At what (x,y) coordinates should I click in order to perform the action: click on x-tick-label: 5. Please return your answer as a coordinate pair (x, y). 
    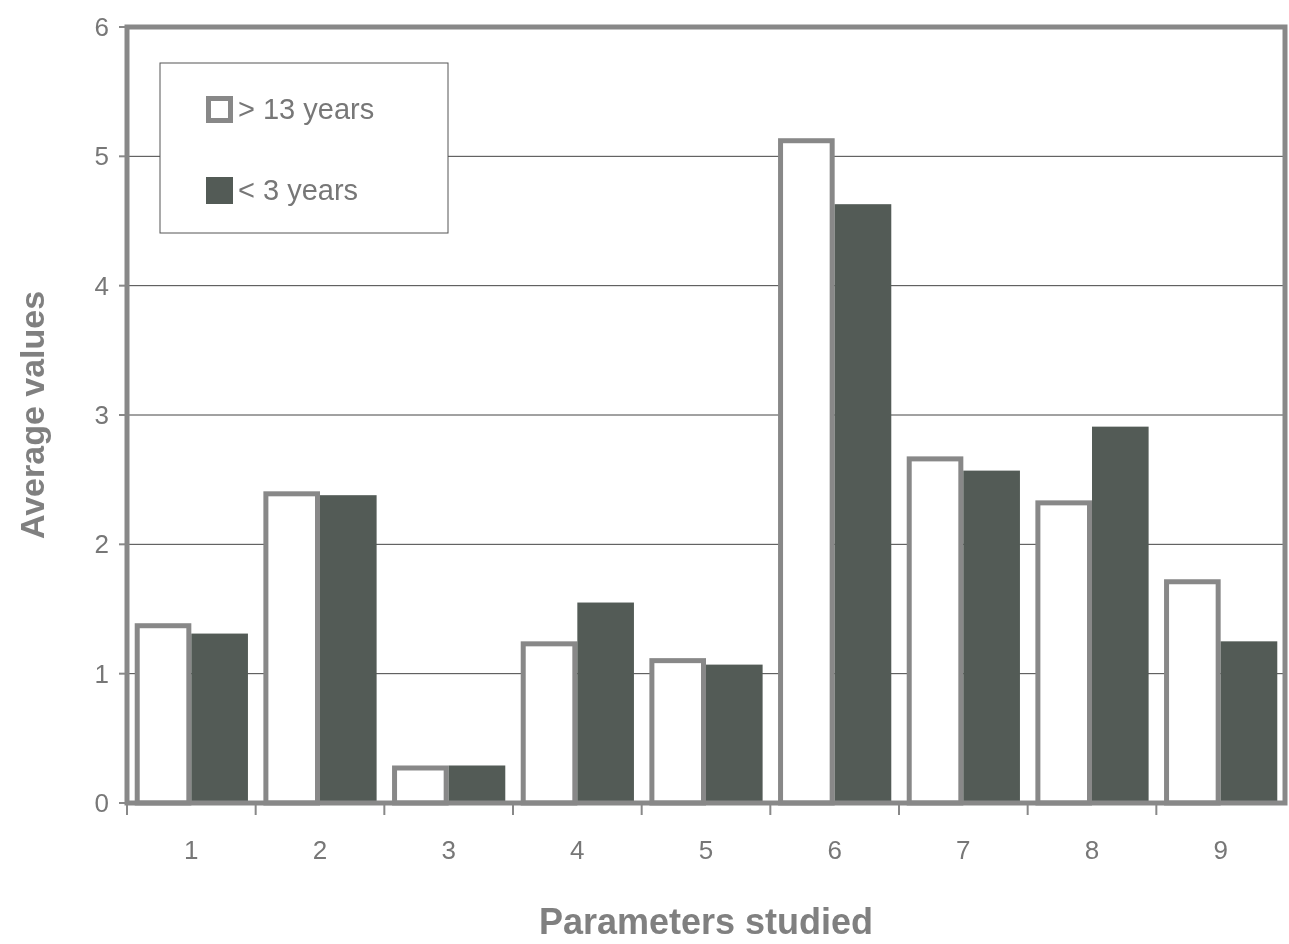
    Looking at the image, I should click on (706, 850).